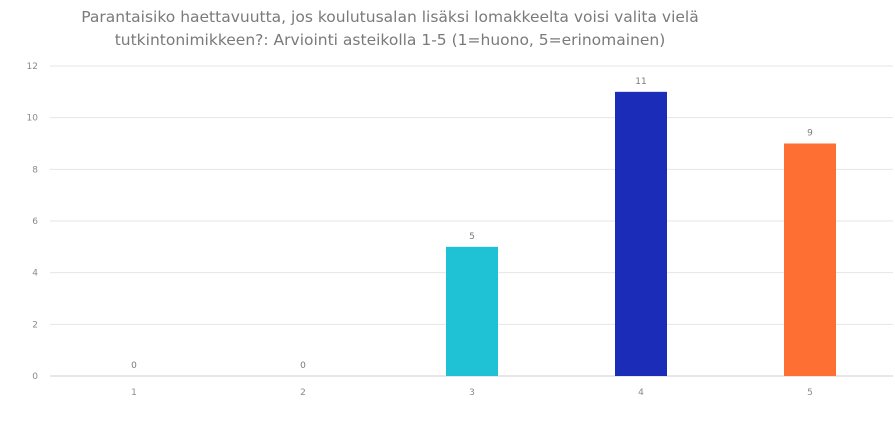 This screenshot has height=424, width=895. I want to click on y-tick-label-0: 0, so click(35, 377).